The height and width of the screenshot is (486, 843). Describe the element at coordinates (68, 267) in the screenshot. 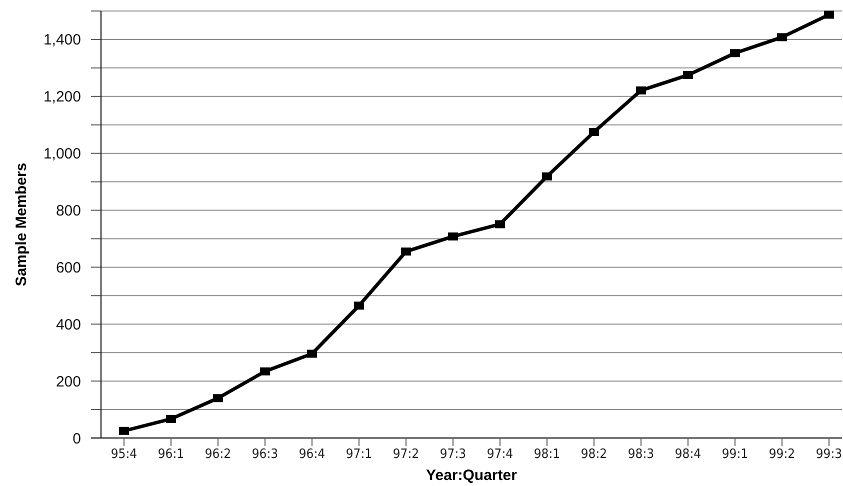

I see `y-tick-label: 600` at that location.